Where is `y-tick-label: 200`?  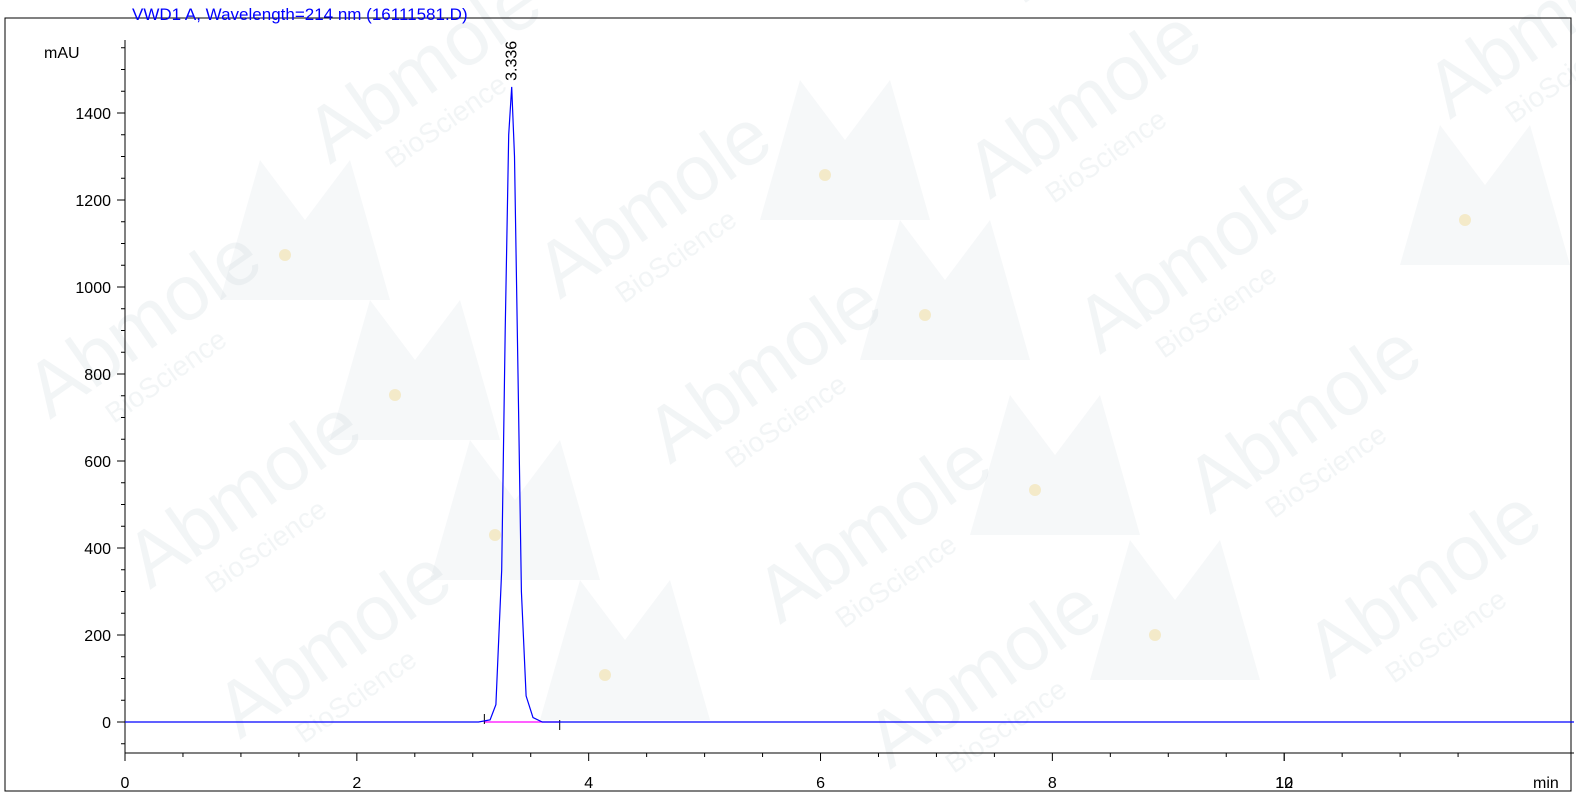
y-tick-label: 200 is located at coordinates (97, 636).